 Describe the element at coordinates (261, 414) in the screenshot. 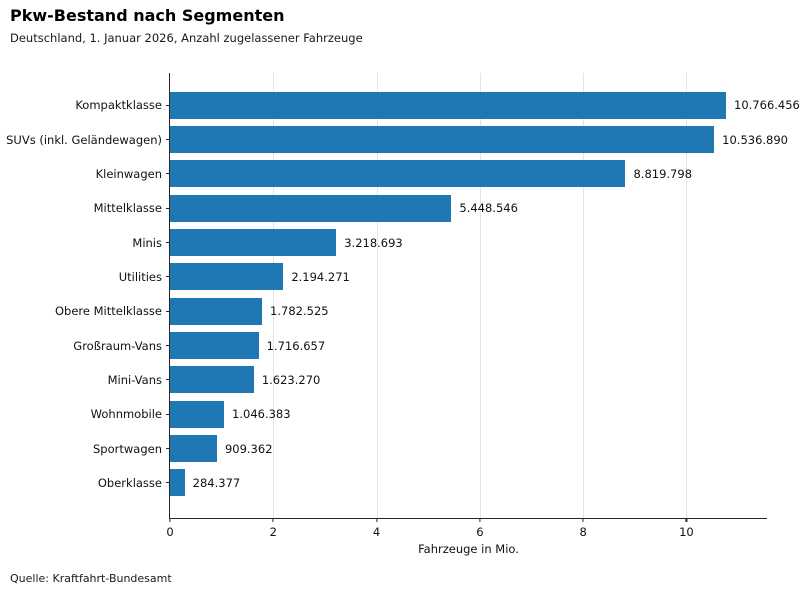

I see `bar-value-label: 1.046.383` at that location.